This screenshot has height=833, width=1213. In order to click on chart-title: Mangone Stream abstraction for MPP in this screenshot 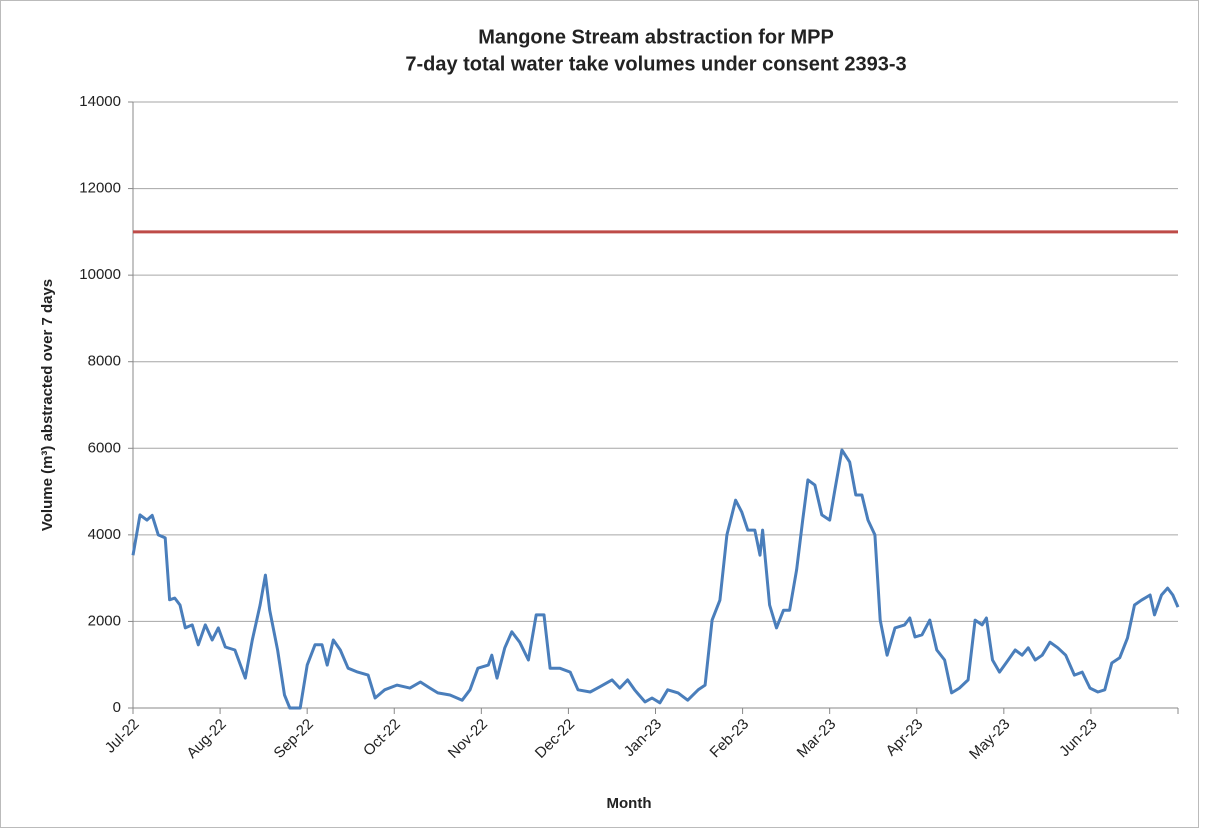, I will do `click(656, 37)`.